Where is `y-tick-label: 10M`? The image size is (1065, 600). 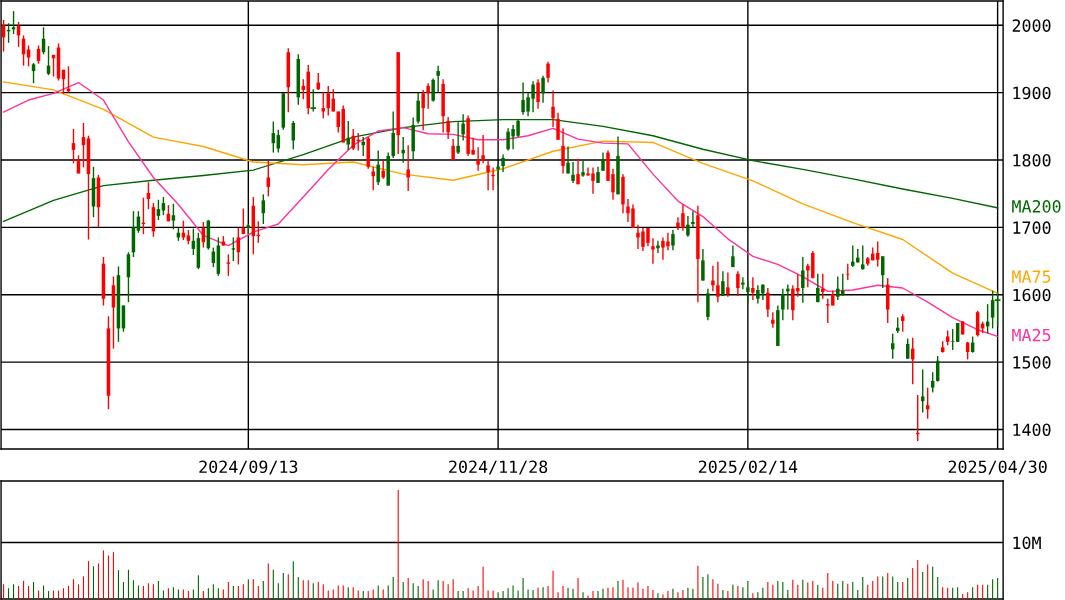 y-tick-label: 10M is located at coordinates (1027, 543).